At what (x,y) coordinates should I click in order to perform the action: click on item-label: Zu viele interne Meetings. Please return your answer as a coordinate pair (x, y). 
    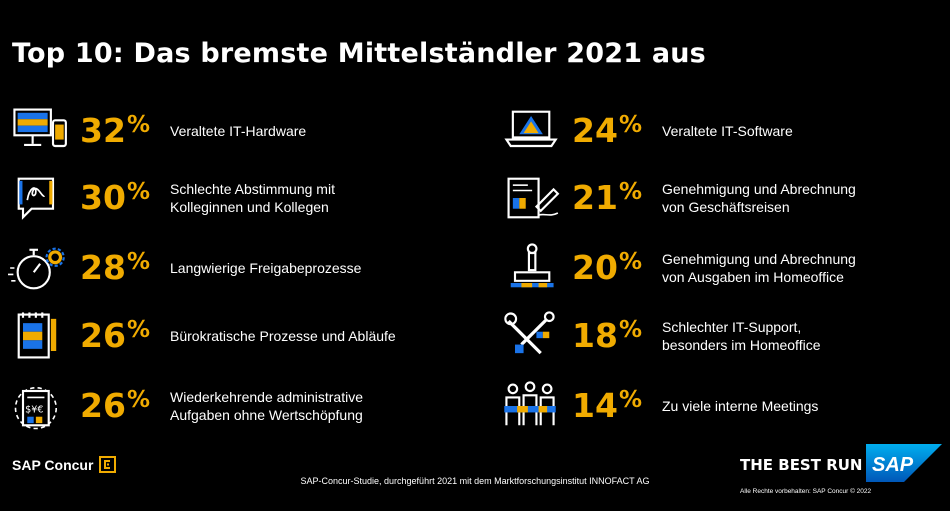
    Looking at the image, I should click on (740, 406).